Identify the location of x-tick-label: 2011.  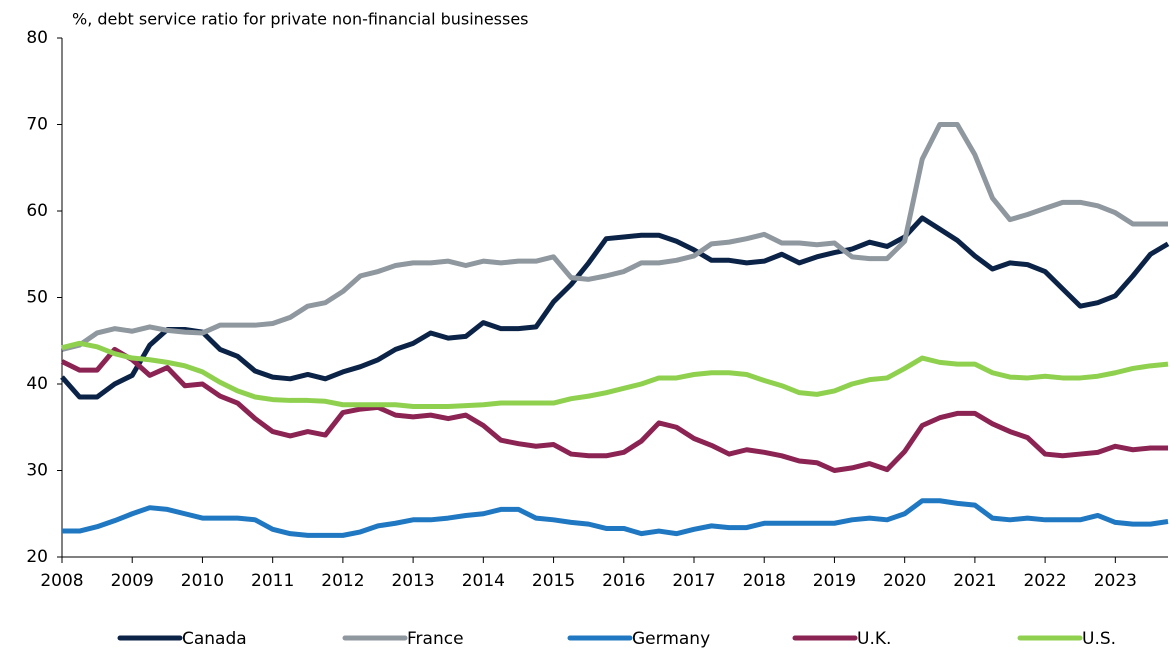
(272, 581).